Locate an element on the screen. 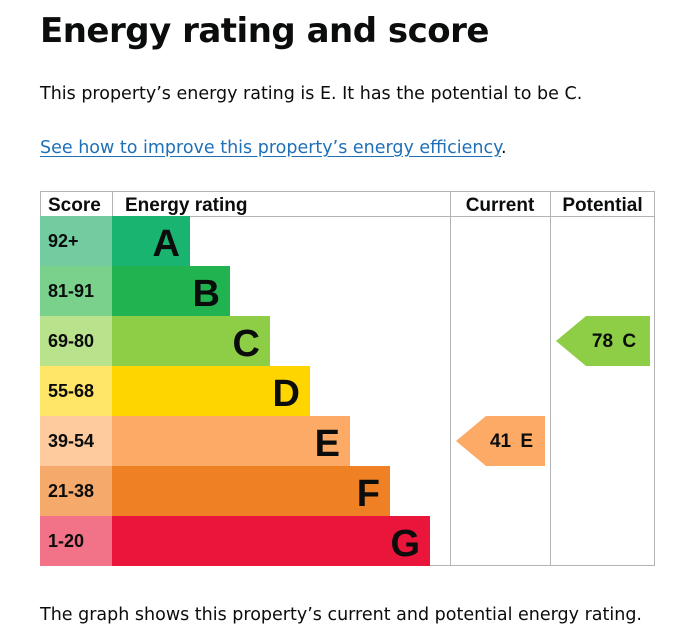 This screenshot has width=685, height=638. score-range-c: 69-80 is located at coordinates (71, 341).